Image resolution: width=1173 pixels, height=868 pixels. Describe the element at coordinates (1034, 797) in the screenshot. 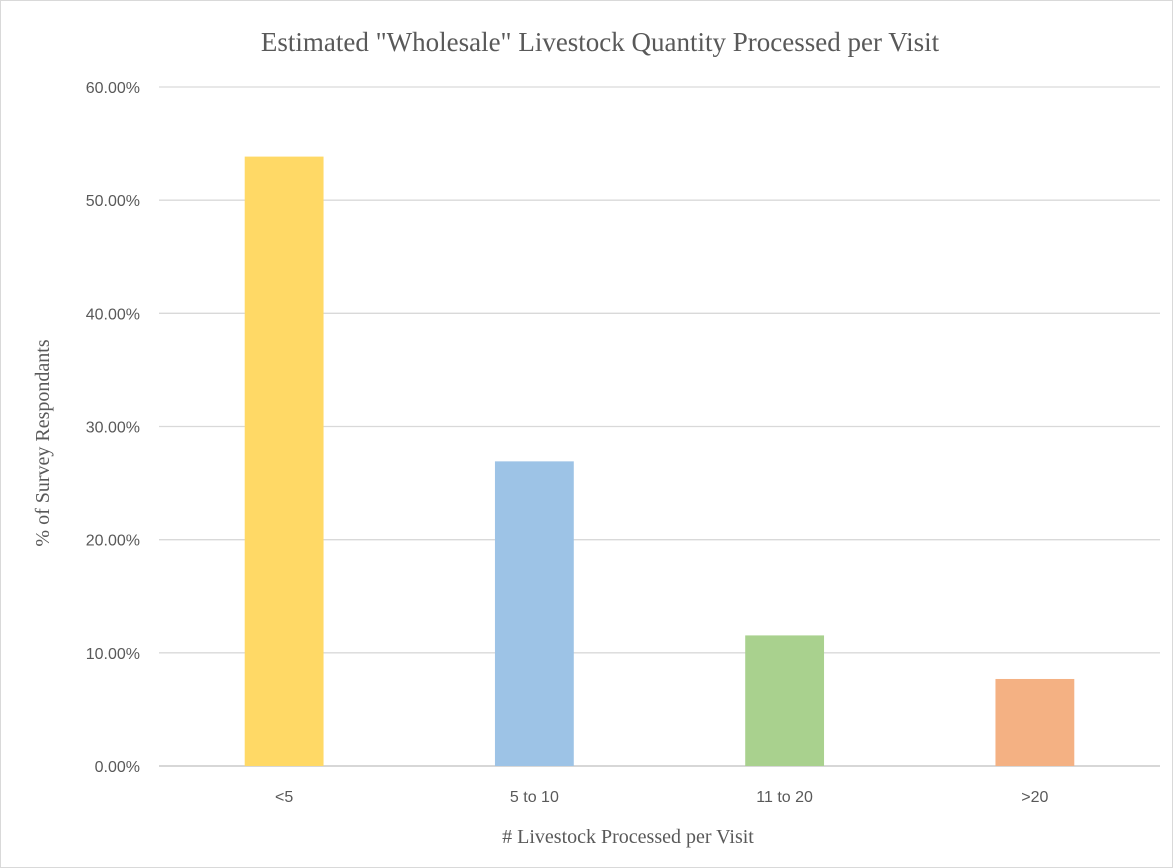

I see `x-tick-label: >20` at that location.